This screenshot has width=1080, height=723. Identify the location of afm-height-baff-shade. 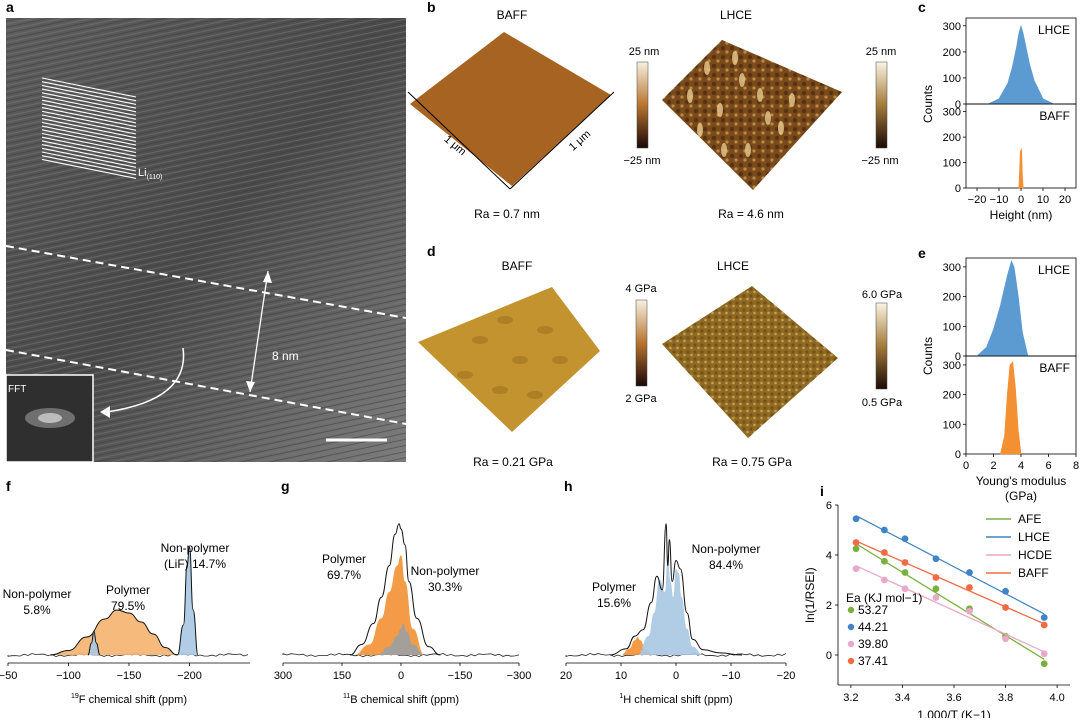
(510, 109).